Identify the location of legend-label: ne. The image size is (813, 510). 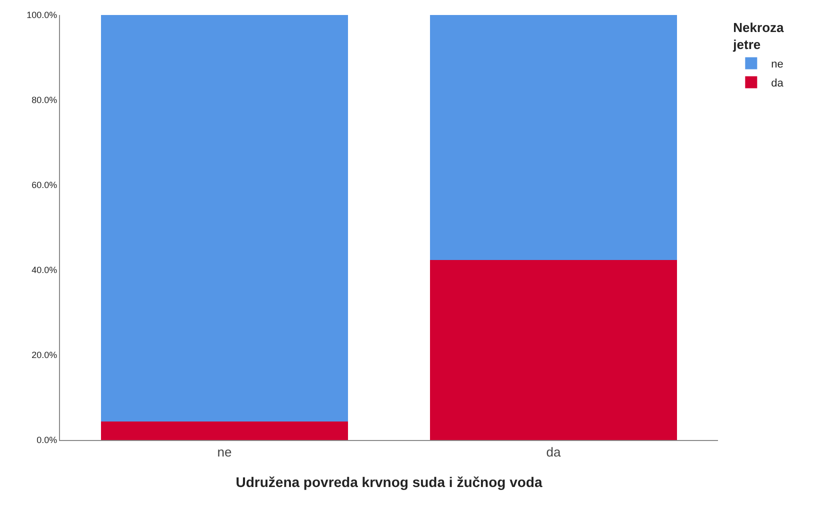
(777, 64).